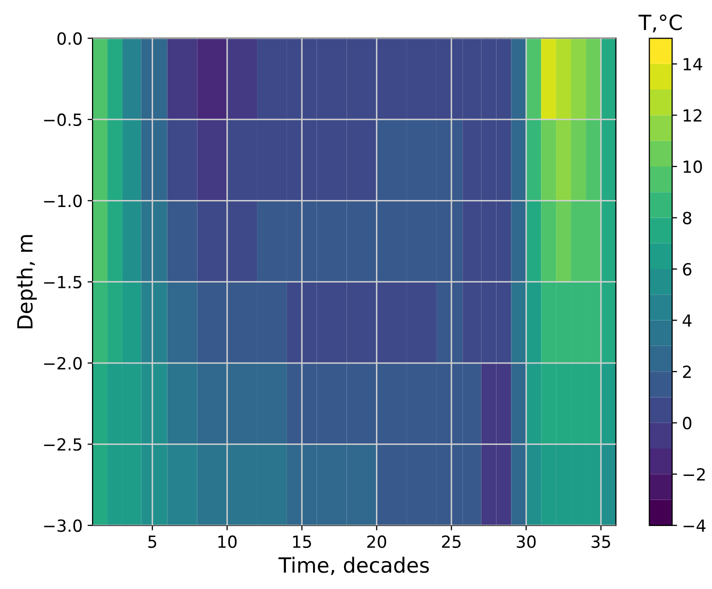 The image size is (712, 589). Describe the element at coordinates (152, 542) in the screenshot. I see `x-tick-label: 5` at that location.